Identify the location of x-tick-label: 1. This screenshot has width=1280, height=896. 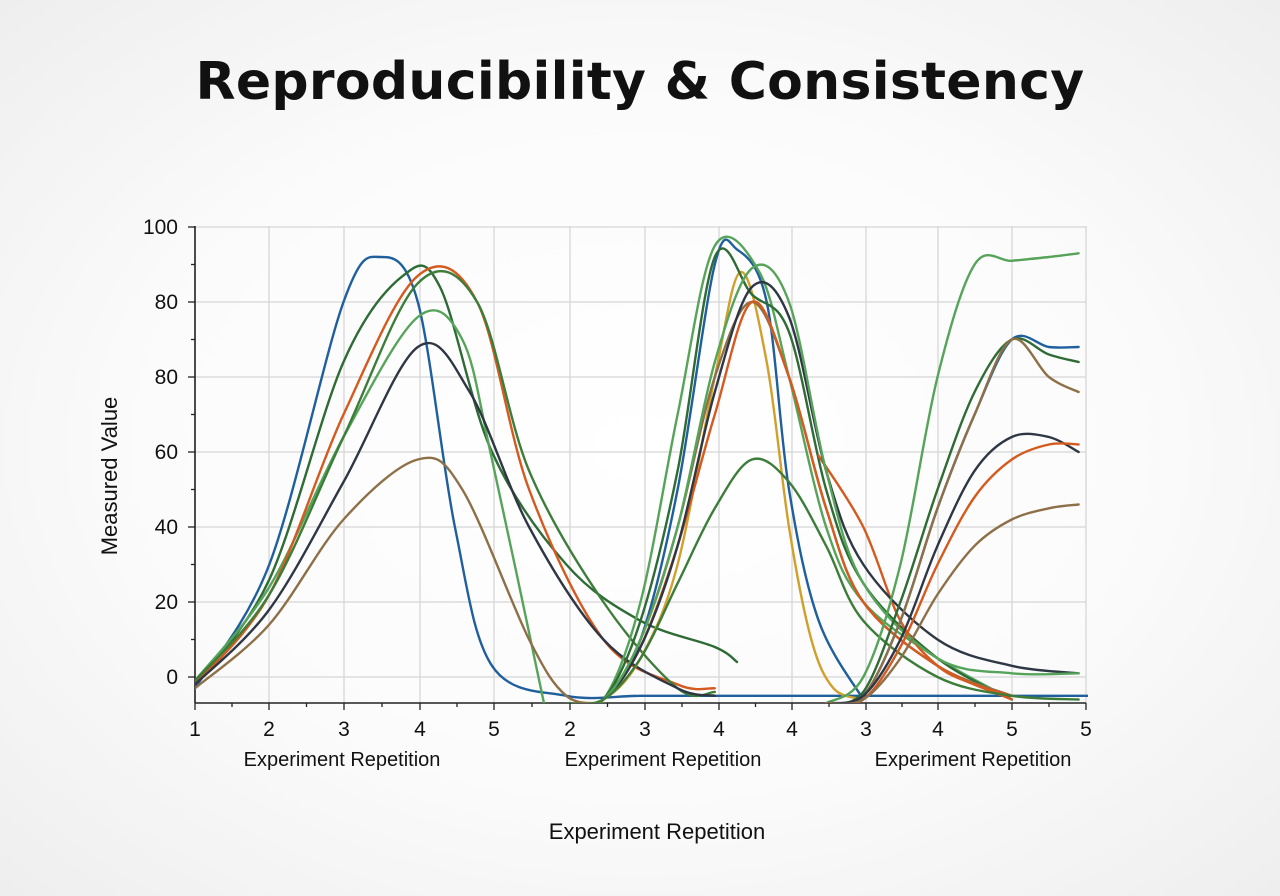
(195, 729).